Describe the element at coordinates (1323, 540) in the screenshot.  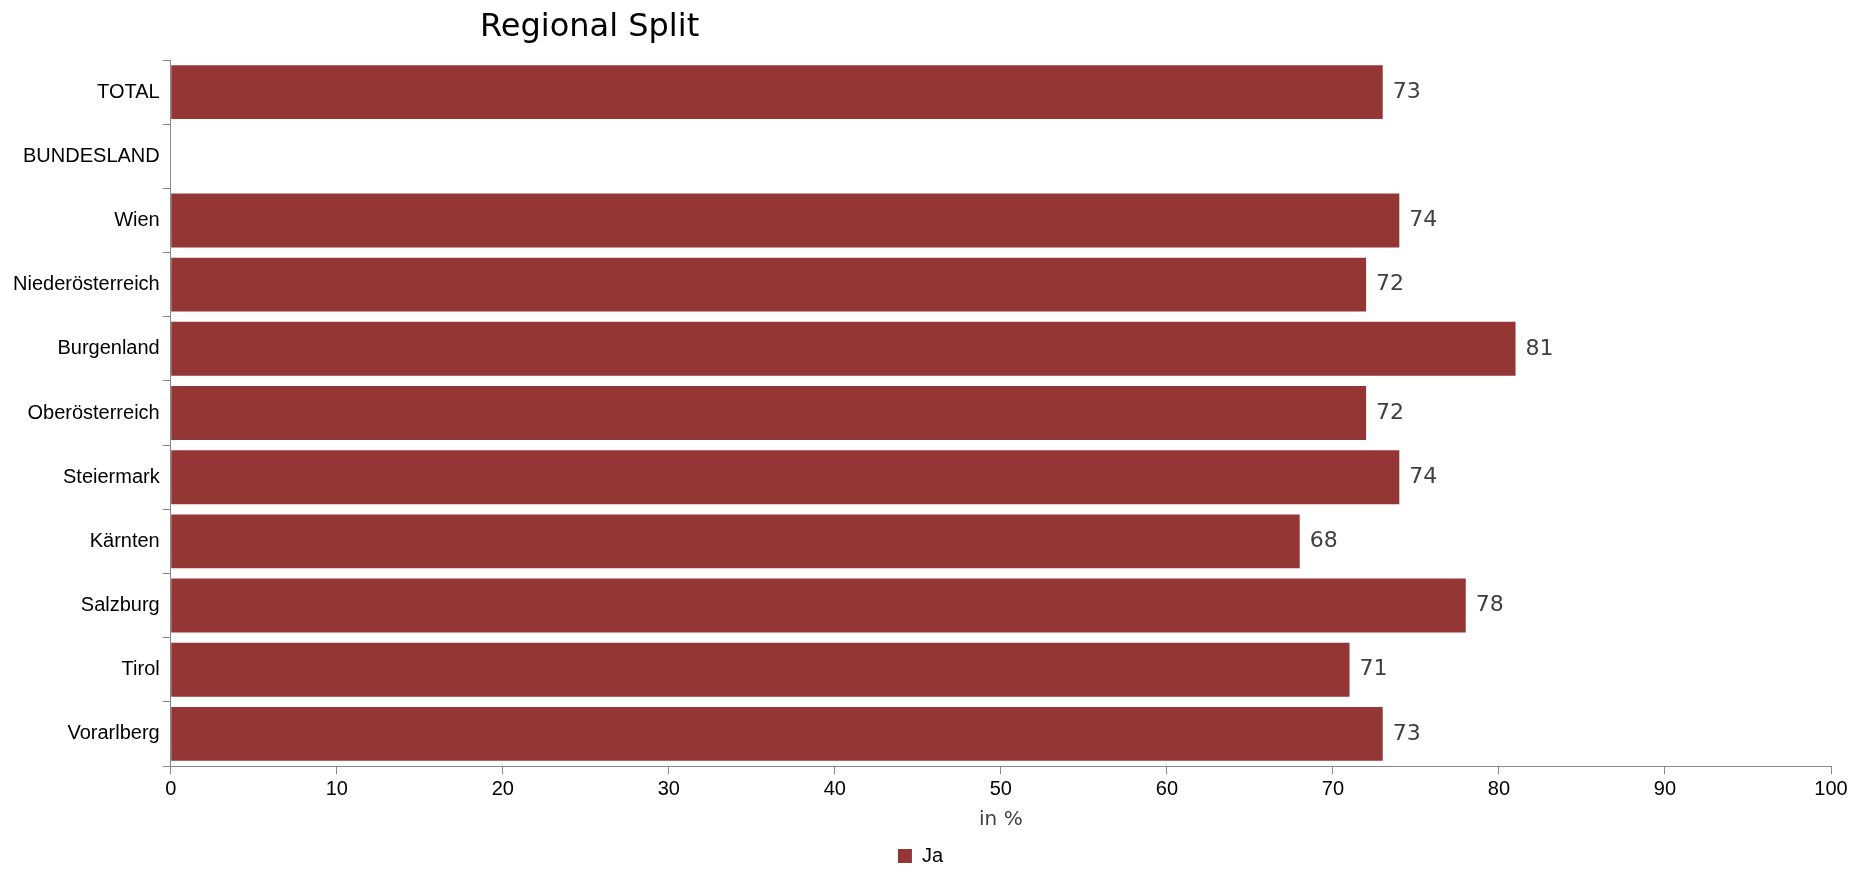
I see `data-label: 68` at that location.